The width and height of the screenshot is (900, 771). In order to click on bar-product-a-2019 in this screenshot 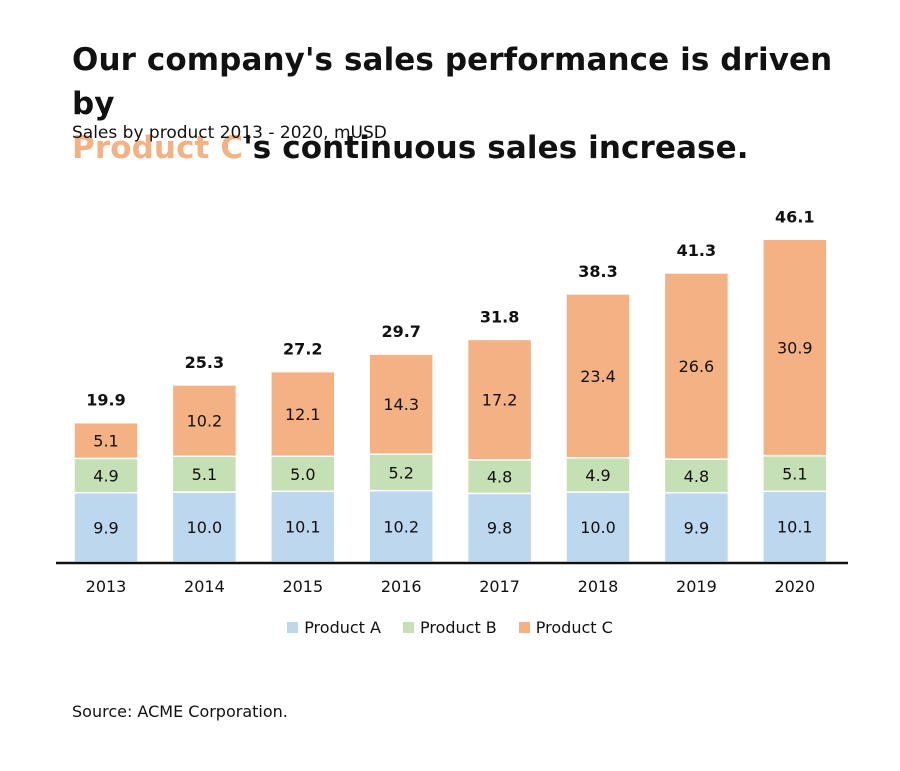, I will do `click(696, 527)`.